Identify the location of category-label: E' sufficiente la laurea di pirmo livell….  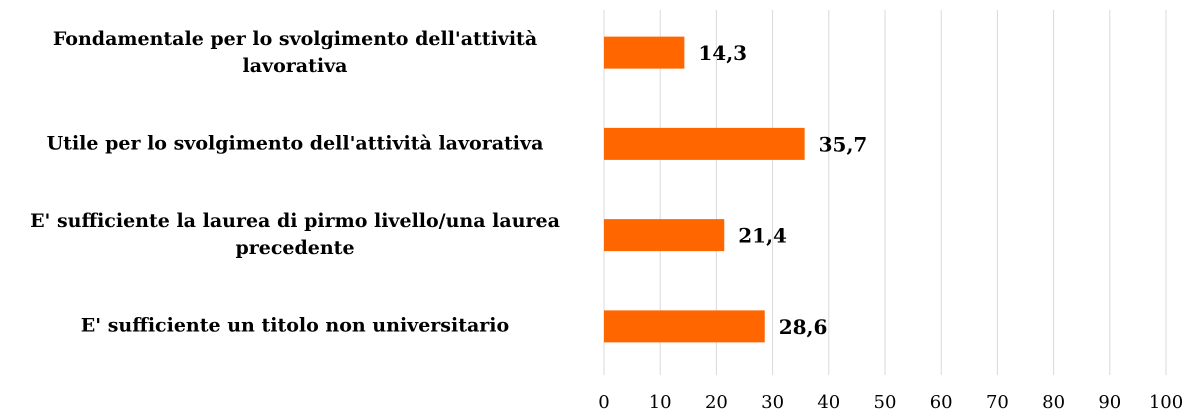
(295, 235).